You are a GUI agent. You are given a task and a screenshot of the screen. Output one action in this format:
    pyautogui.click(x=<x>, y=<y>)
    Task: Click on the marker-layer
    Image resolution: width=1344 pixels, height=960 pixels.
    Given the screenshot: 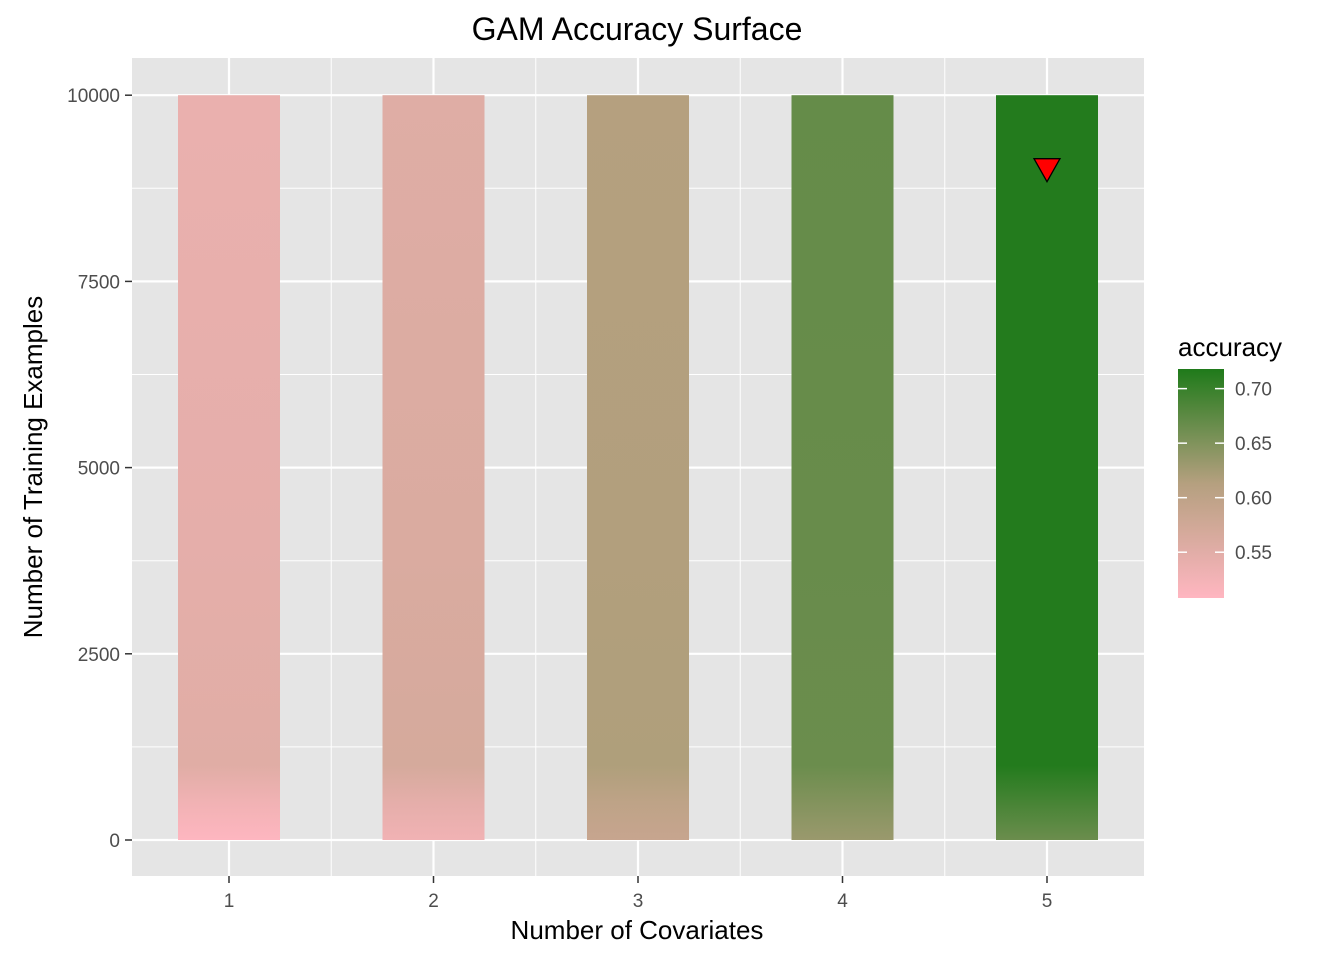 What is the action you would take?
    pyautogui.click(x=1047, y=171)
    